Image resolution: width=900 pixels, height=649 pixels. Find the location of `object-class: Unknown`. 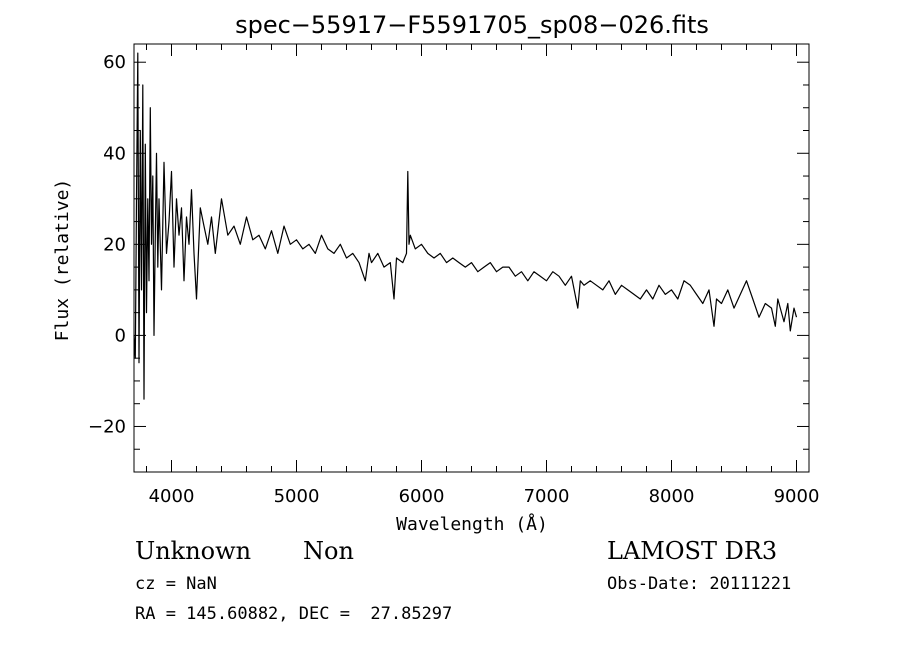

object-class: Unknown is located at coordinates (193, 551).